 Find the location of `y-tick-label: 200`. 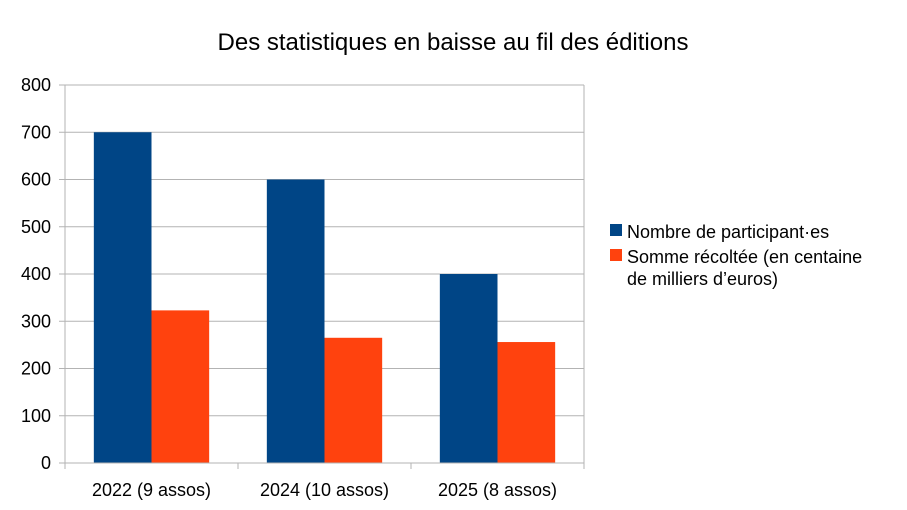

y-tick-label: 200 is located at coordinates (36, 369).